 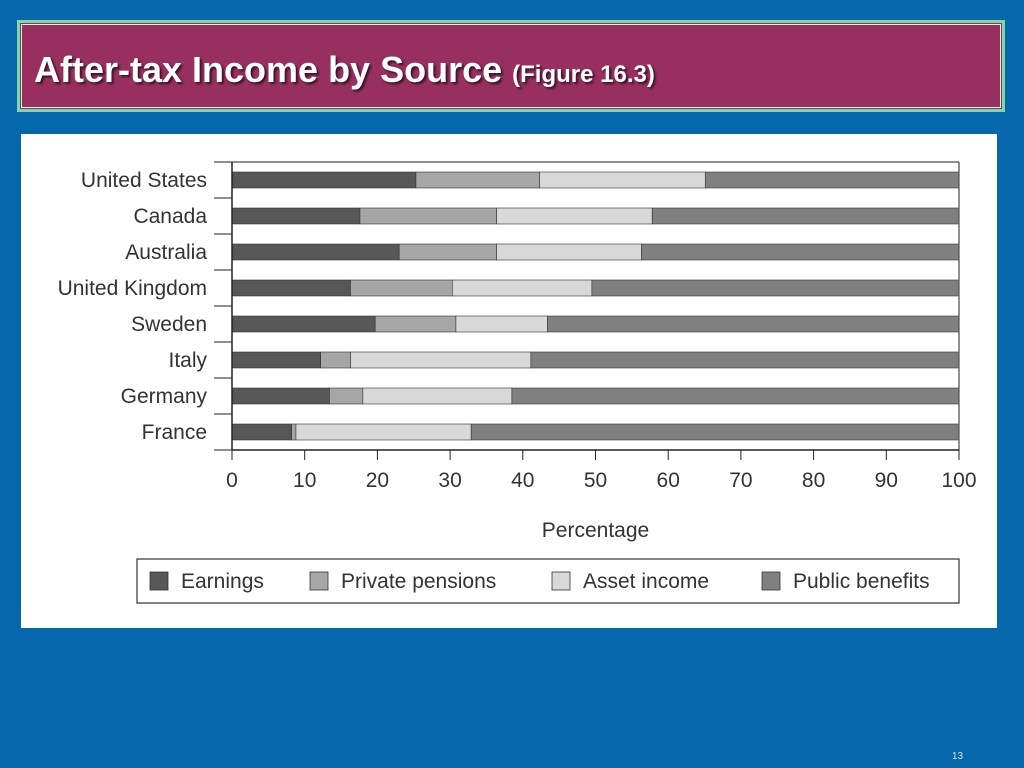 What do you see at coordinates (548, 581) in the screenshot?
I see `legend-box` at bounding box center [548, 581].